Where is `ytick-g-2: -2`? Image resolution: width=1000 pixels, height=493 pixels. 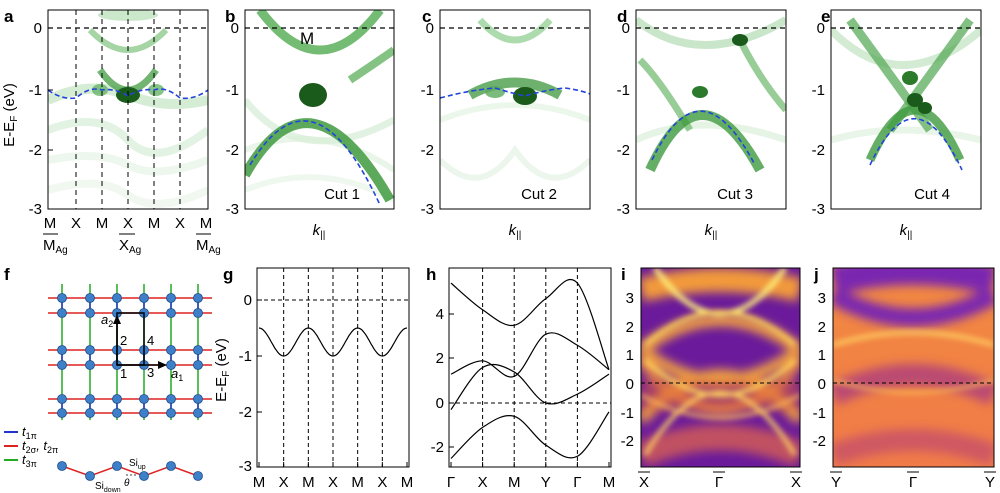
ytick-g-2: -2 is located at coordinates (245, 412).